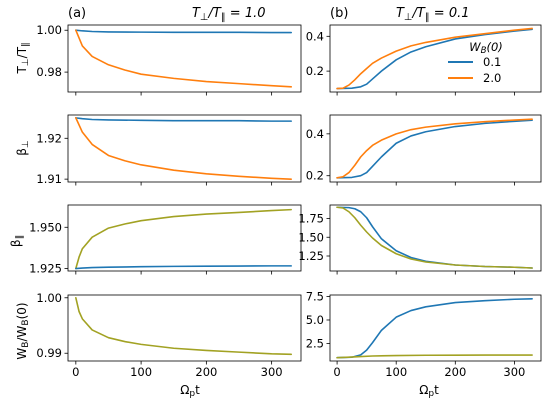  I want to click on axes-frame-a-row3, so click(184, 238).